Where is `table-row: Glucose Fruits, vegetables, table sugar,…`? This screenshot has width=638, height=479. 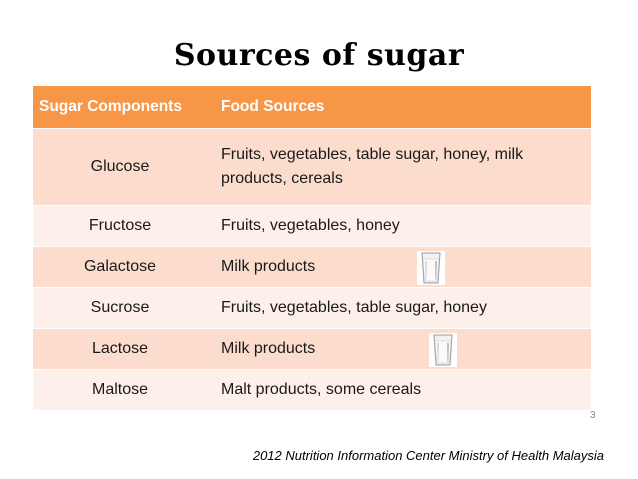
table-row: Glucose Fruits, vegetables, table sugar,… is located at coordinates (312, 167).